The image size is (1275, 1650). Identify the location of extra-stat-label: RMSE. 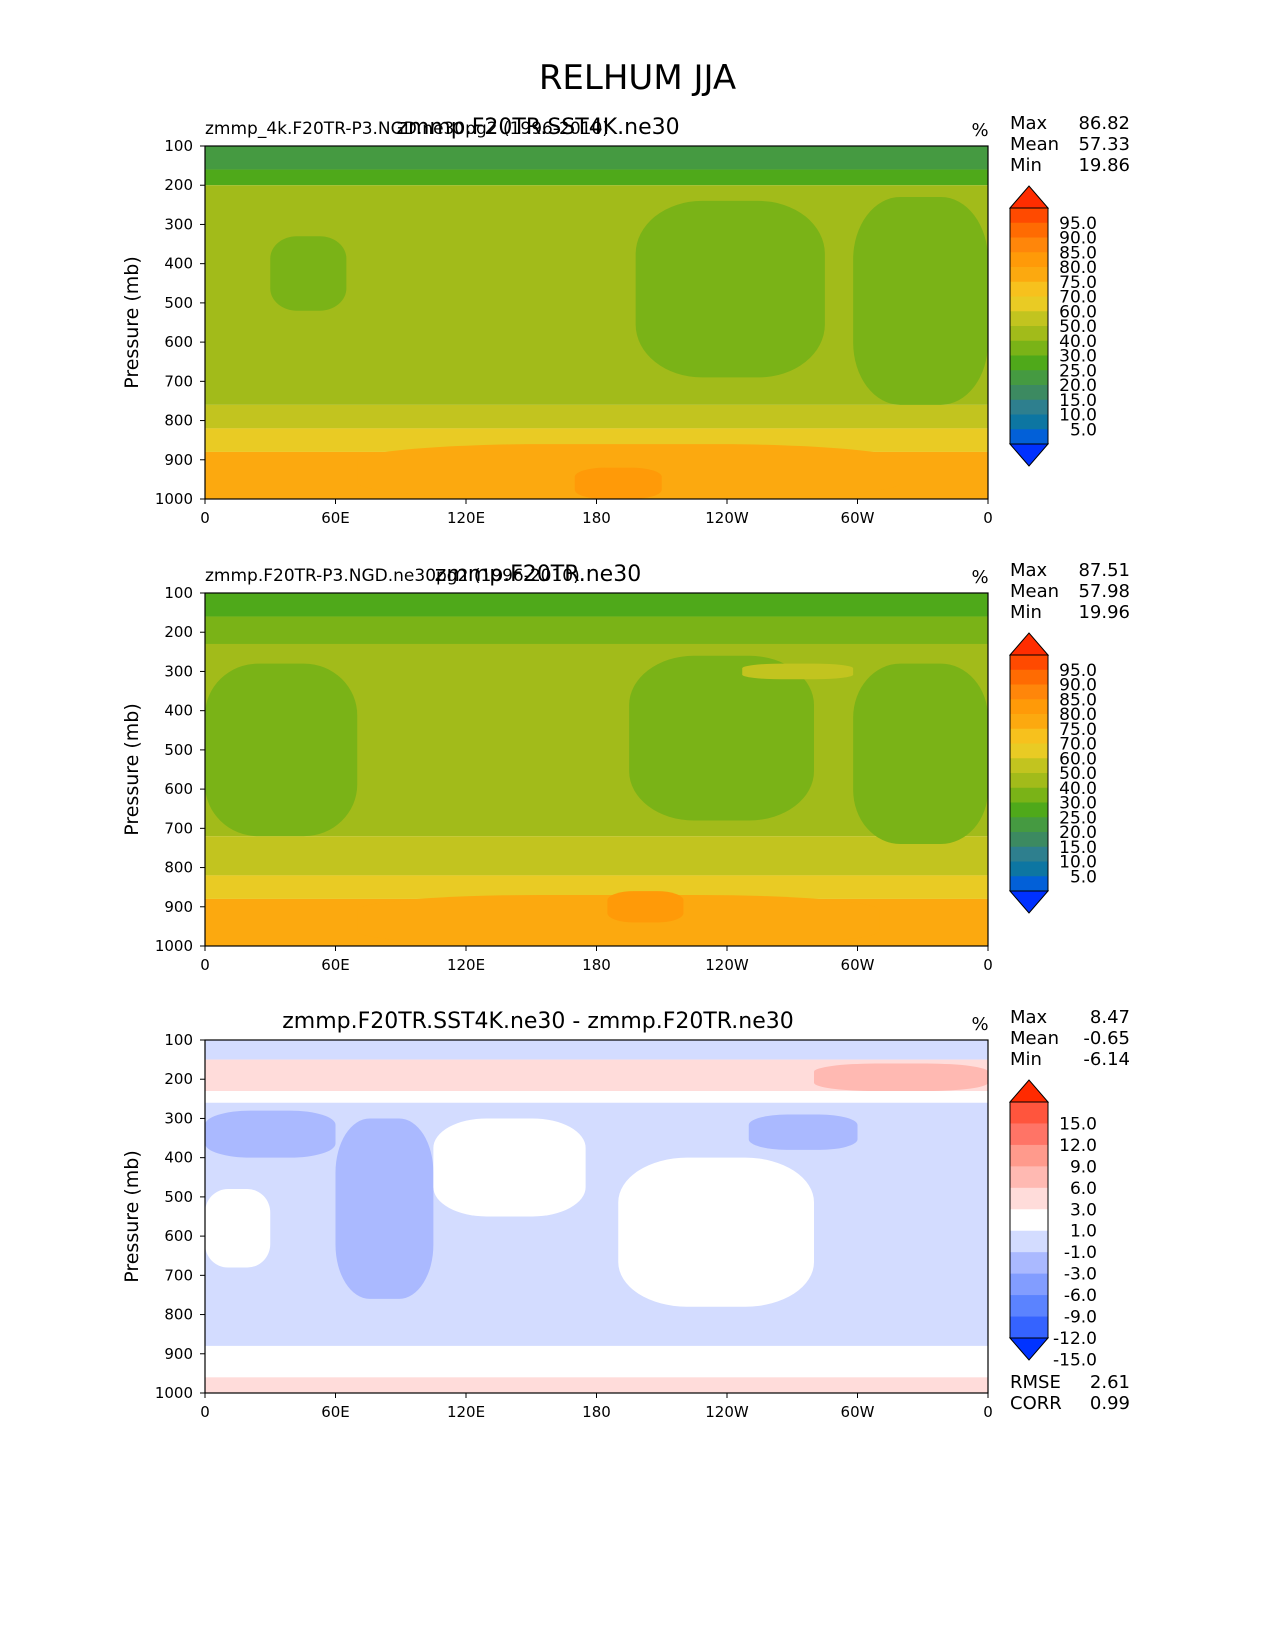
(1035, 1382).